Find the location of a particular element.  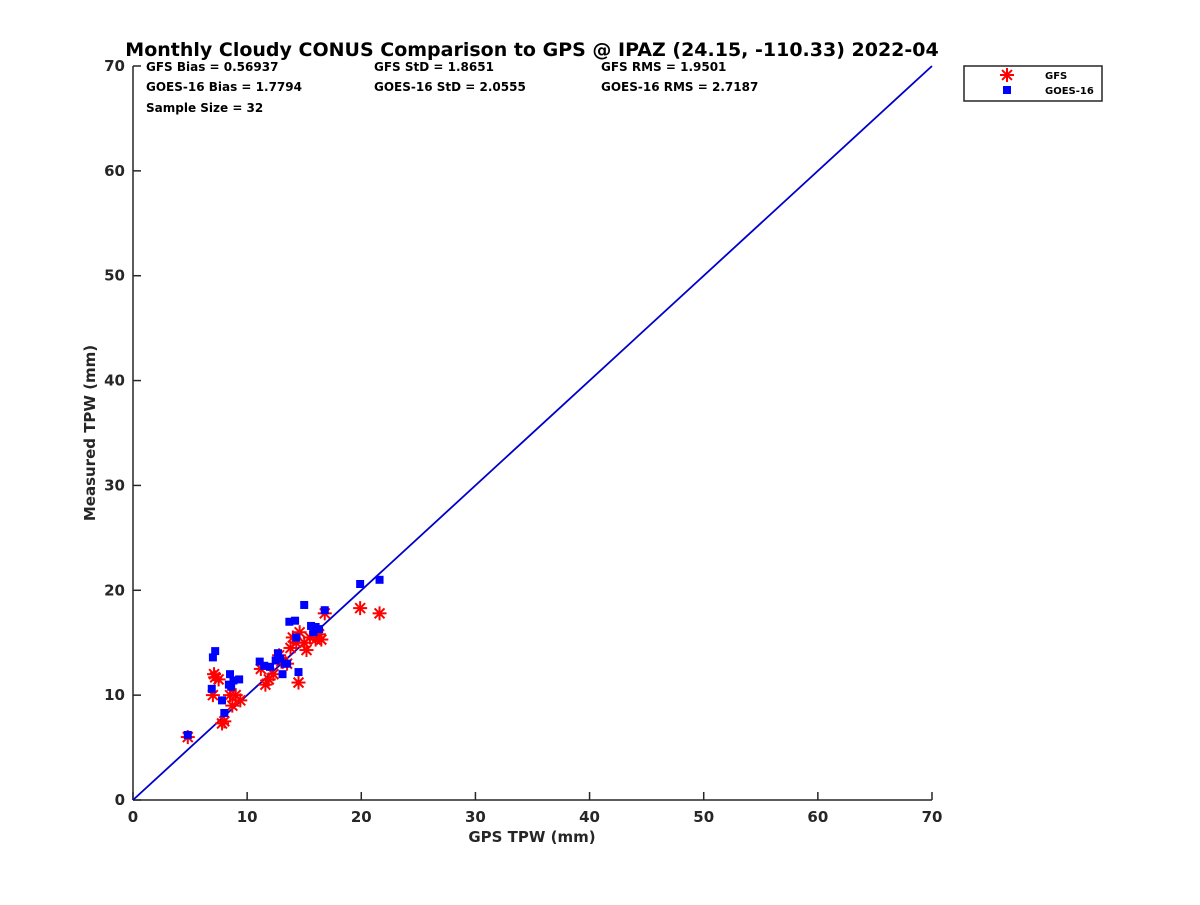

x-tick-label: 0 is located at coordinates (133, 817).